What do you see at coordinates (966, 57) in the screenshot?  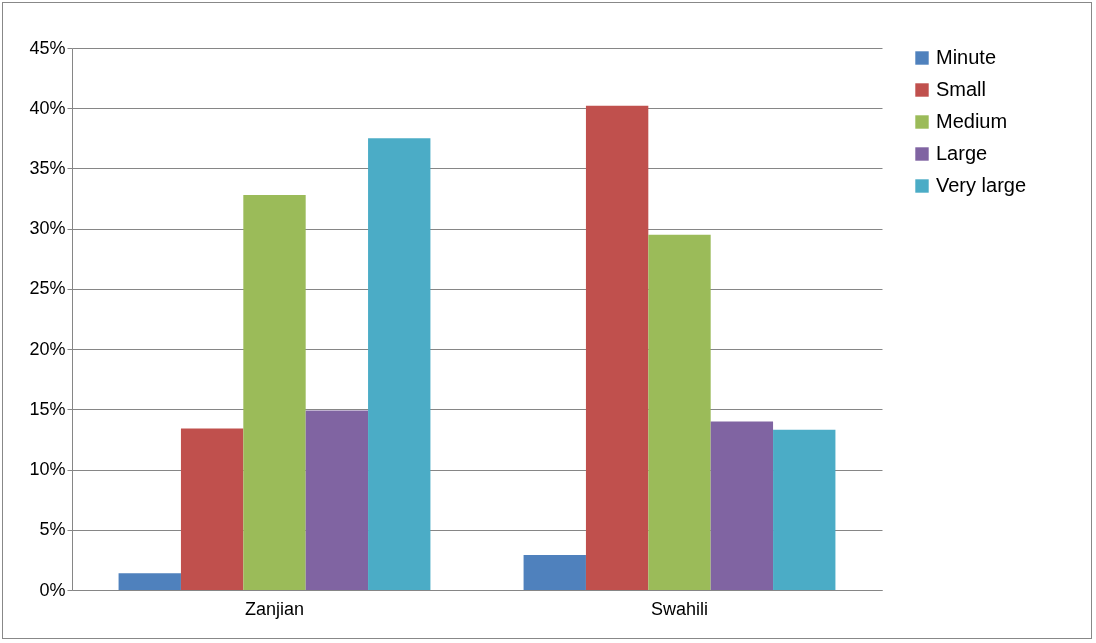 I see `legend-label: Minute` at bounding box center [966, 57].